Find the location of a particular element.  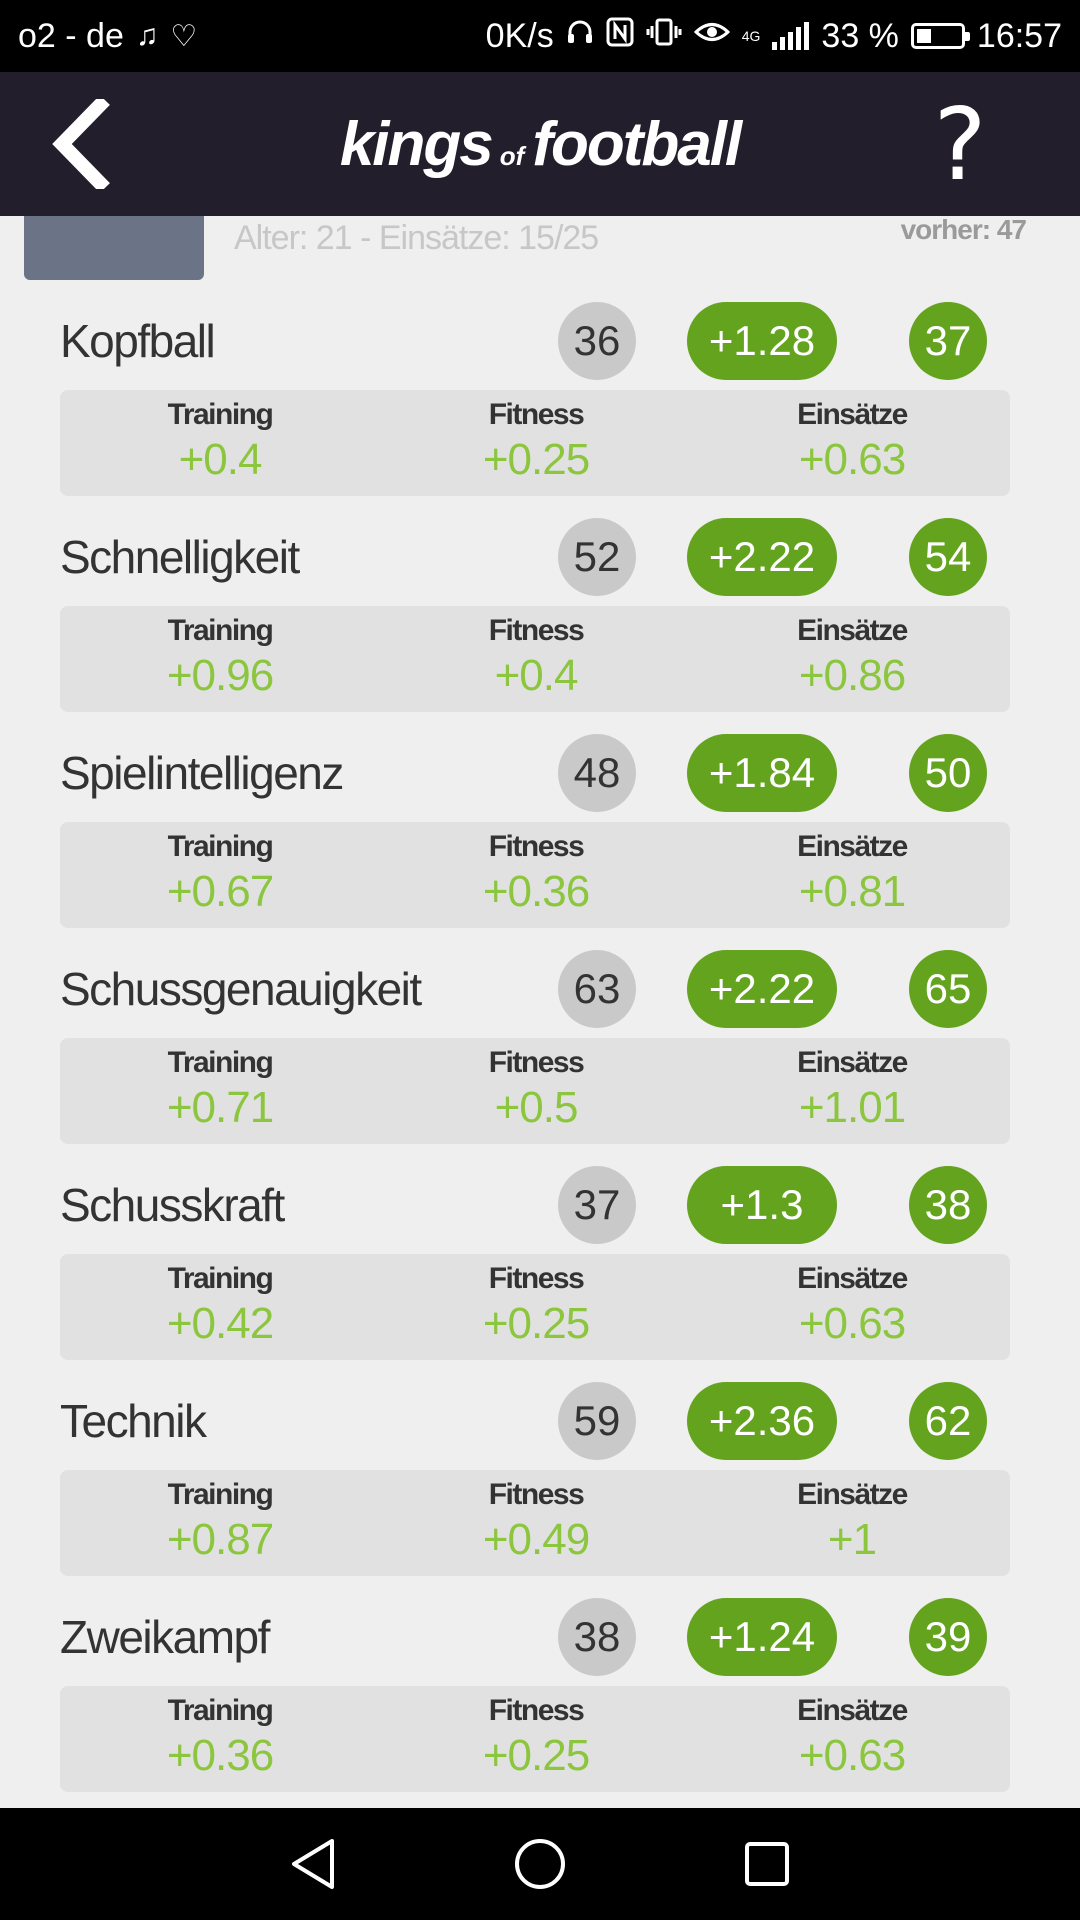

skill-row: Kopfball 36 +1.28 37 is located at coordinates (535, 341).